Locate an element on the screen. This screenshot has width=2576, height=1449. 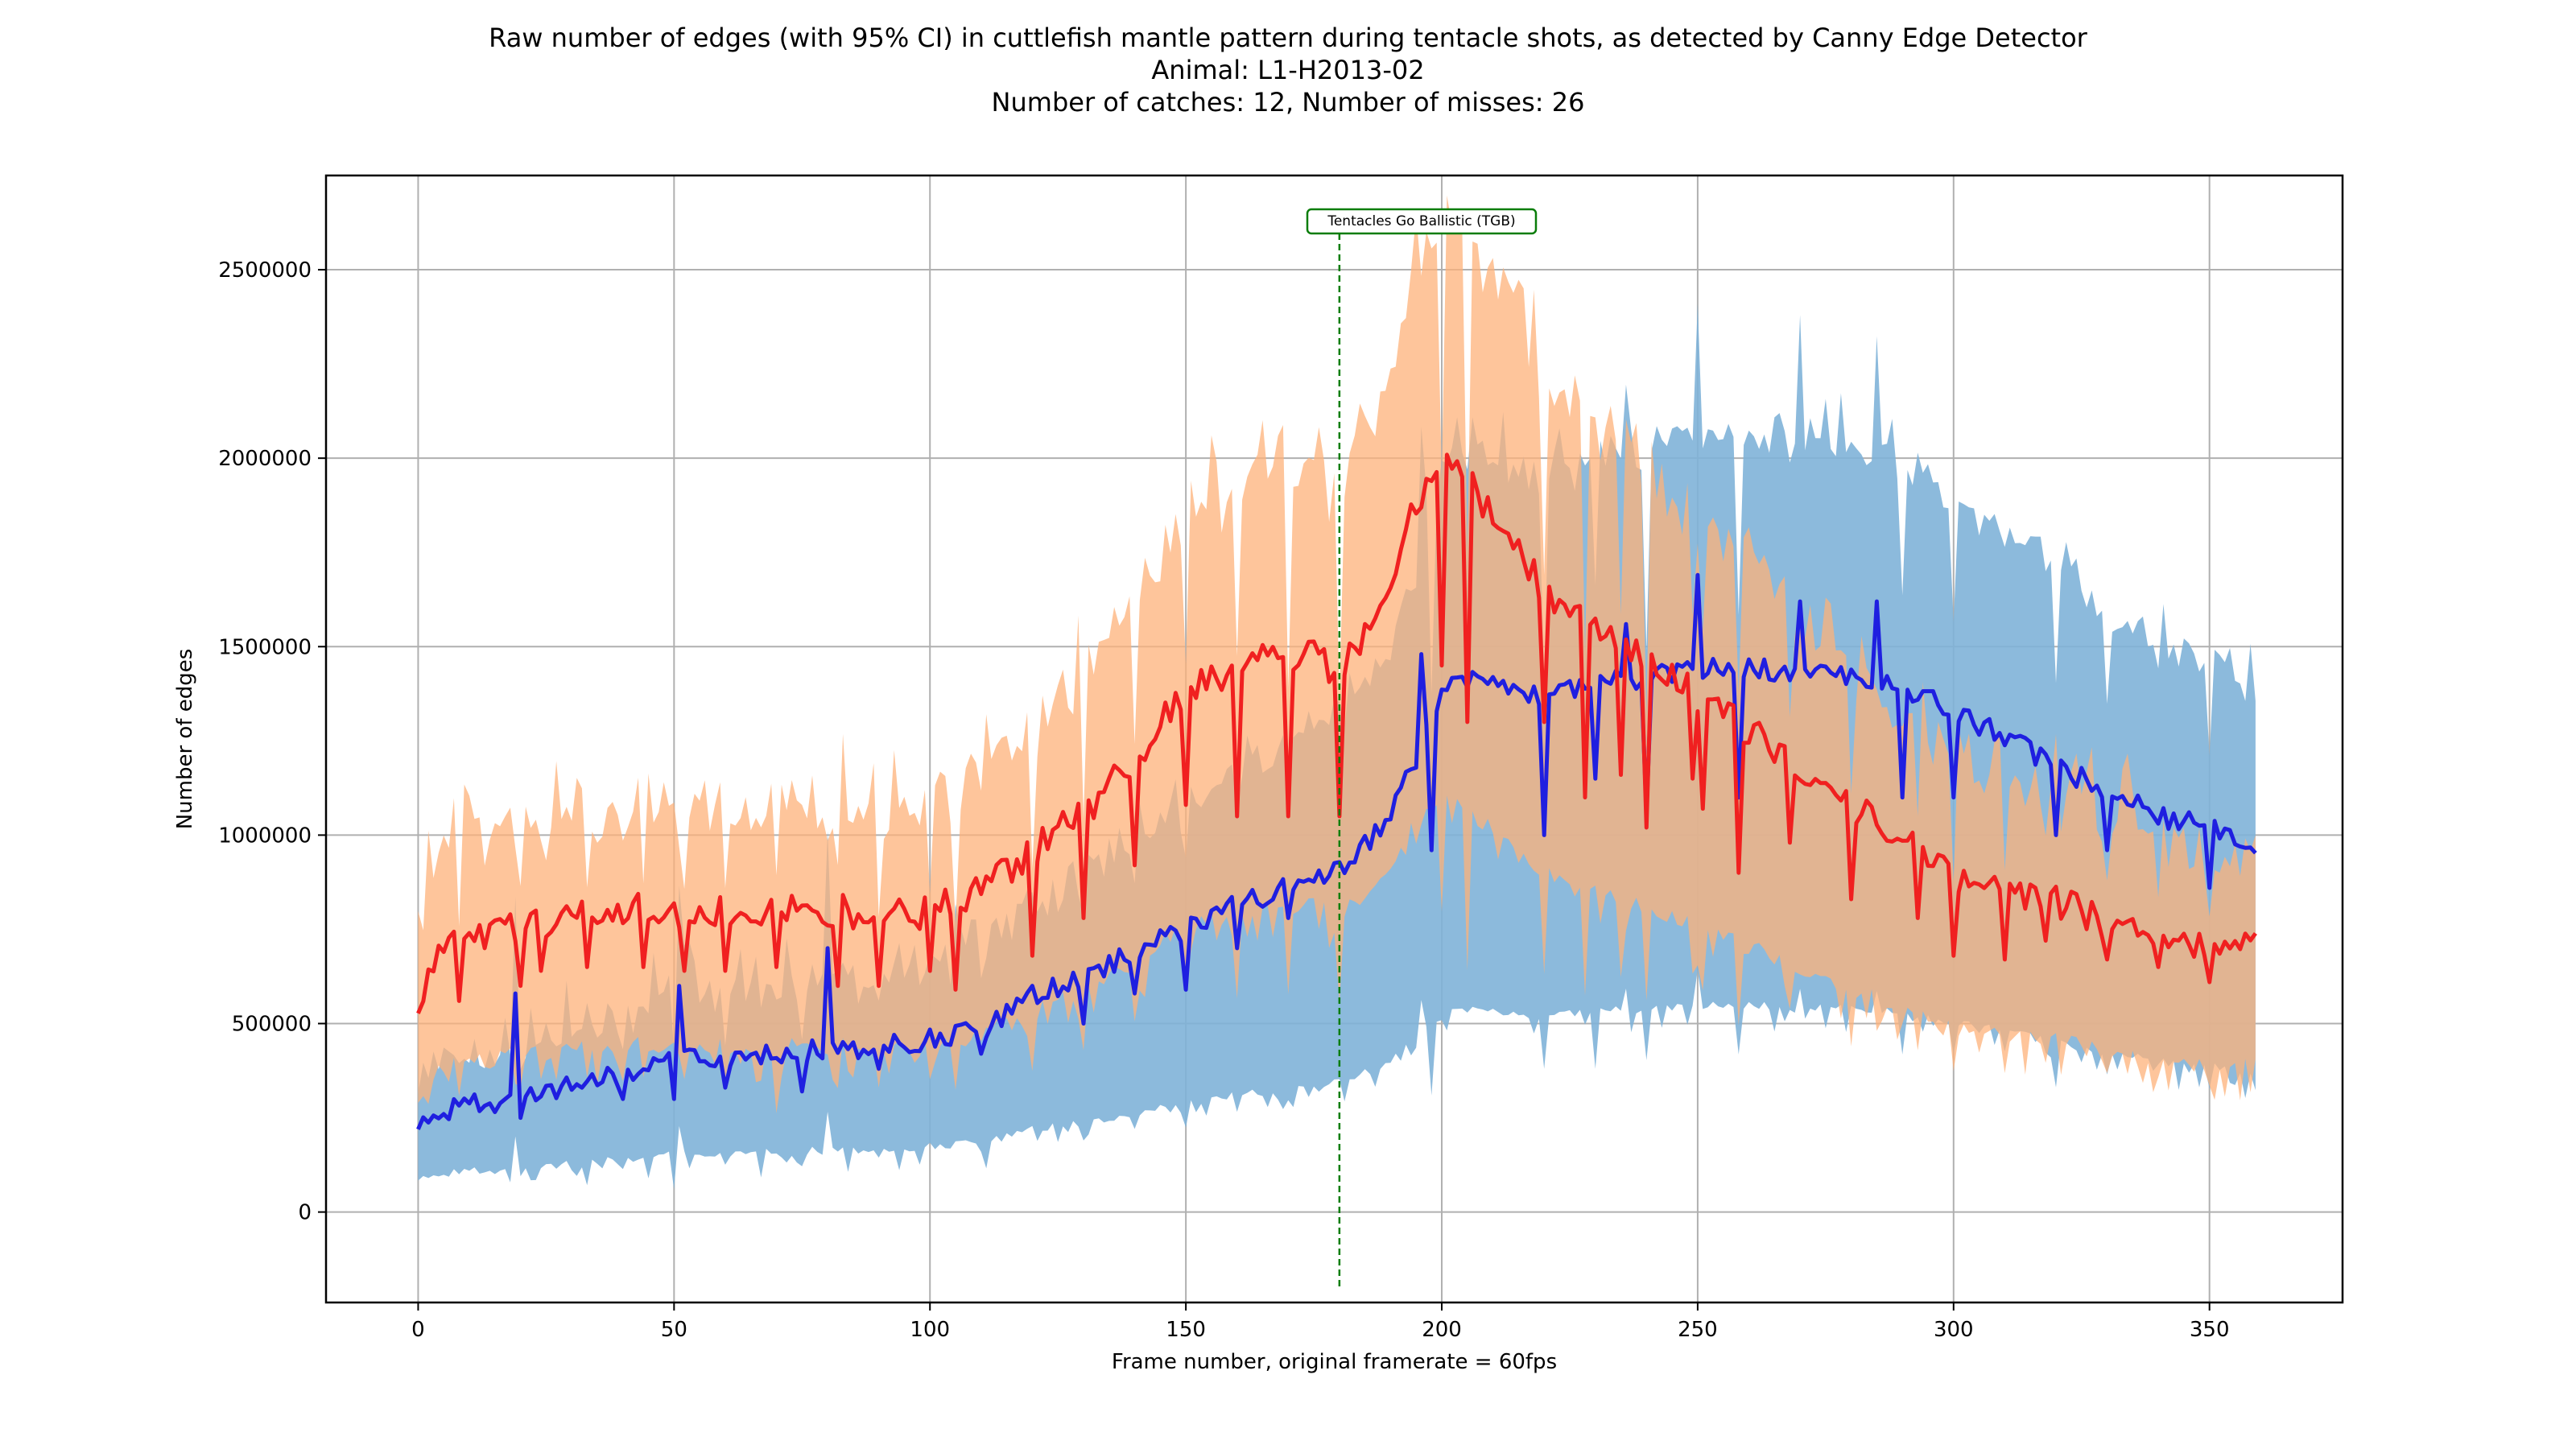
tgb-annotation-label: Tentacles Go Ballistic (TGB) is located at coordinates (1421, 221).